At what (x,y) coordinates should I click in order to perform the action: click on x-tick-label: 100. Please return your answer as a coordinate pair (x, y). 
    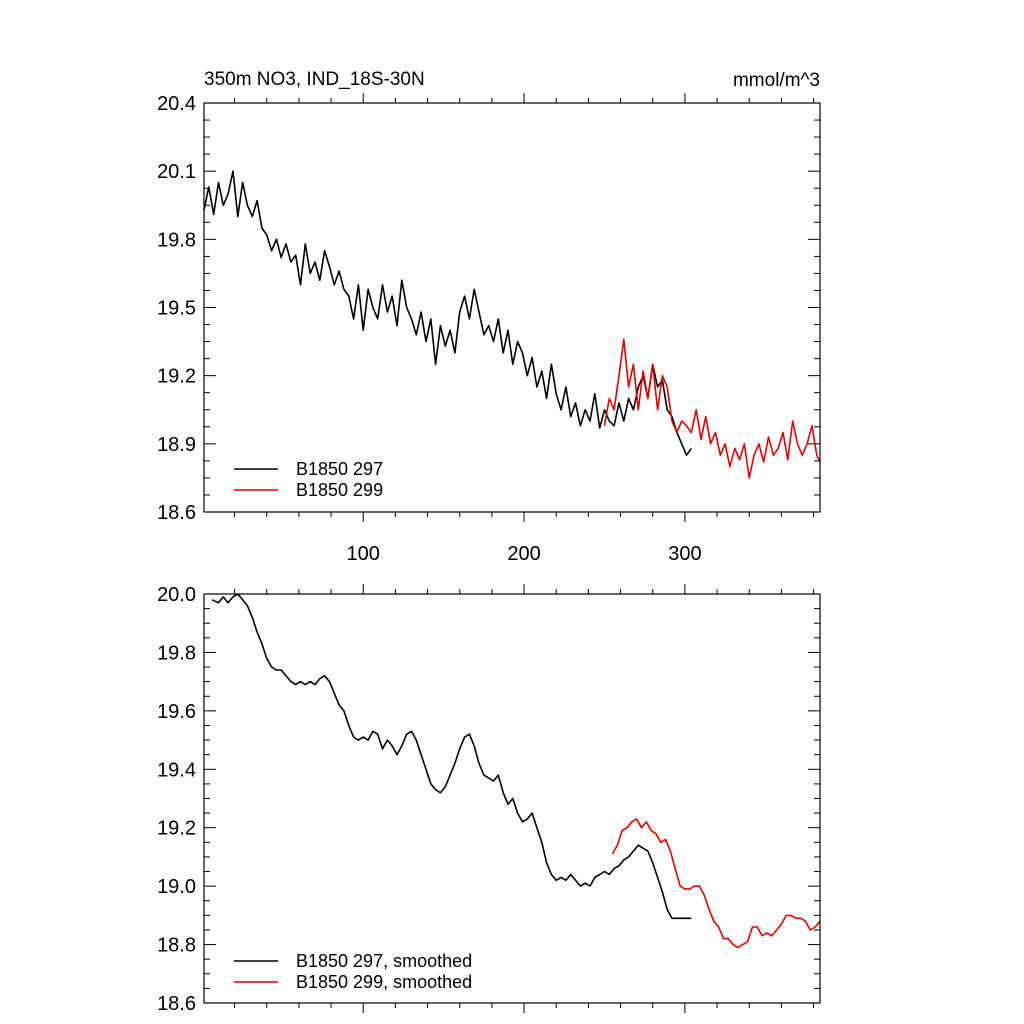
    Looking at the image, I should click on (363, 554).